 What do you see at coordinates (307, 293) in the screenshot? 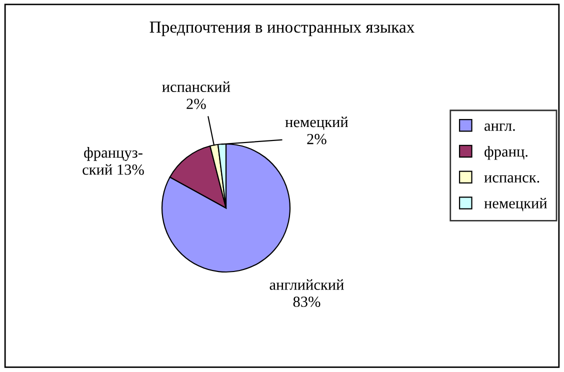
I see `data-label: английский 83%` at bounding box center [307, 293].